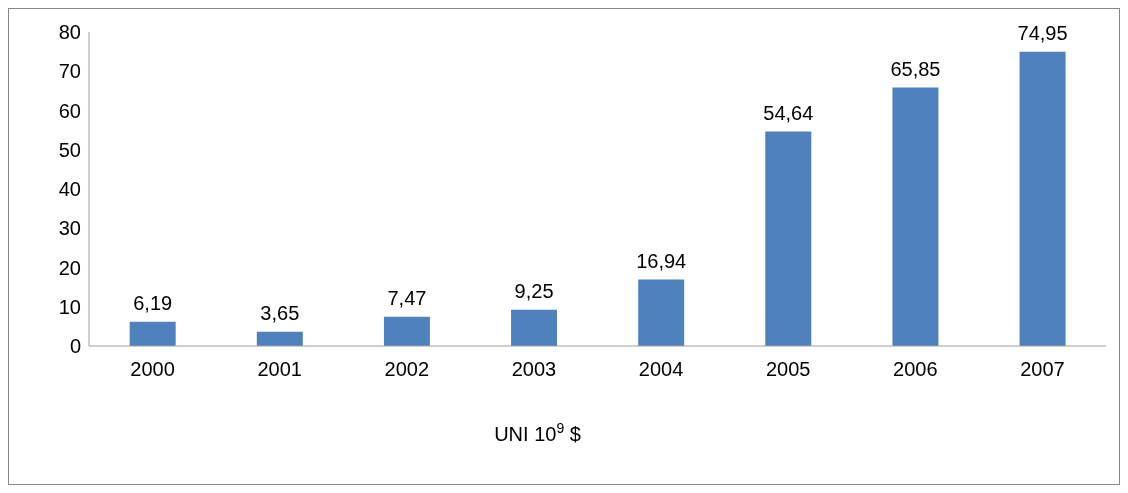 Image resolution: width=1128 pixels, height=493 pixels. Describe the element at coordinates (69, 228) in the screenshot. I see `y-tick-label: 30` at that location.